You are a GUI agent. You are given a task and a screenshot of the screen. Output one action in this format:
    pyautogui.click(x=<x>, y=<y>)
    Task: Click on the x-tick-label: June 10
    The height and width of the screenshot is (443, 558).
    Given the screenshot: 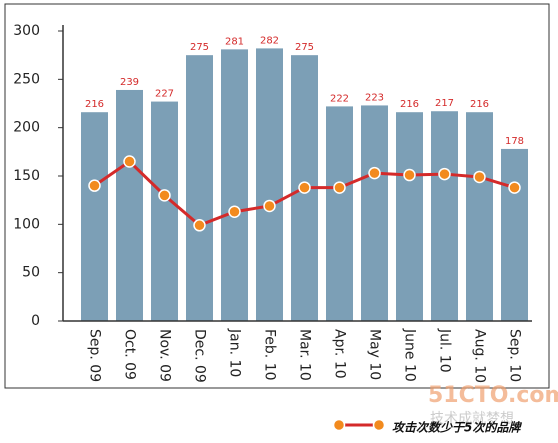 What is the action you would take?
    pyautogui.click(x=410, y=355)
    